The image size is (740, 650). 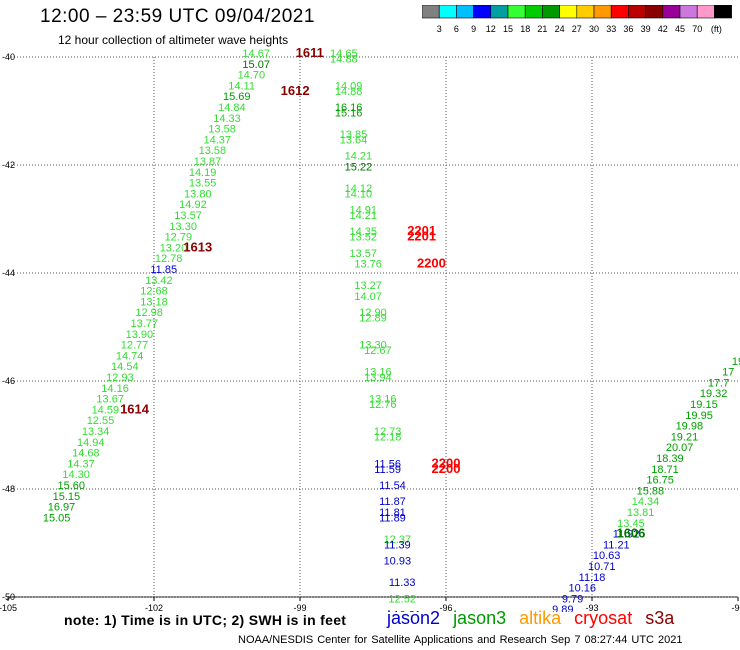 I want to click on wave-height-label: 15.22, so click(x=359, y=167).